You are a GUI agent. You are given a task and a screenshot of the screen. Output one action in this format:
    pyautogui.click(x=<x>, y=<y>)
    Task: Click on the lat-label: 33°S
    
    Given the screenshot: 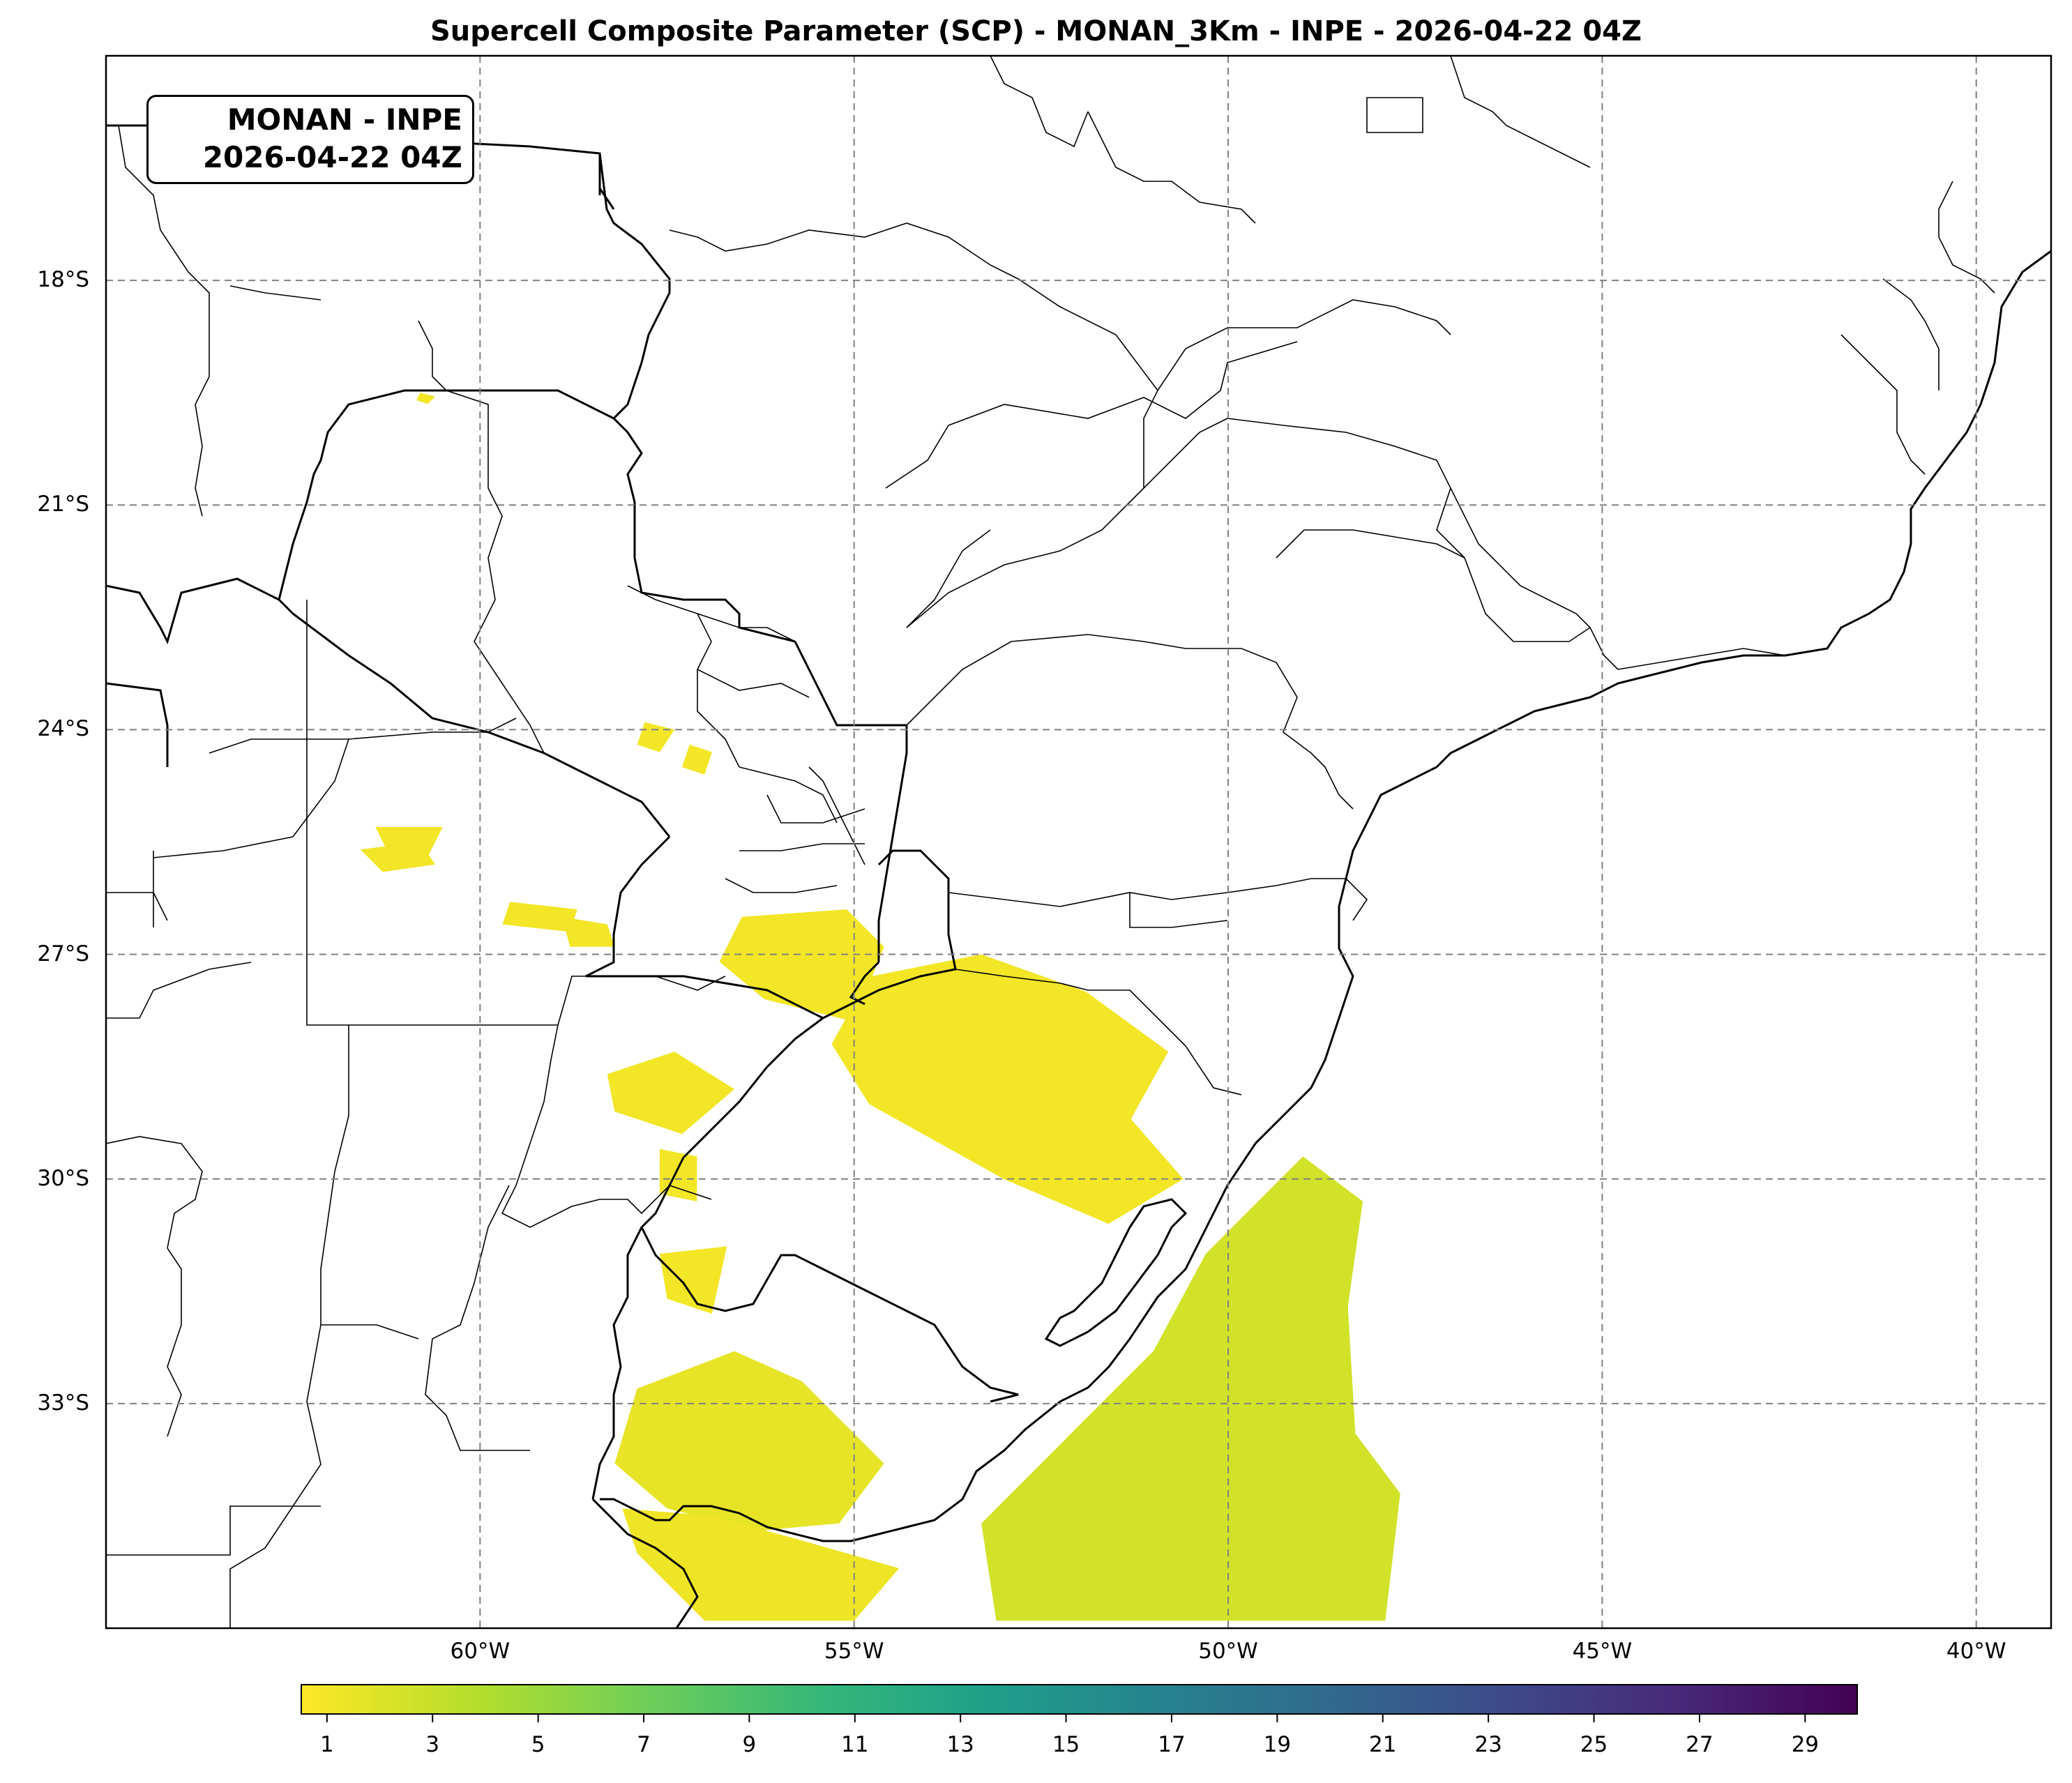 What is the action you would take?
    pyautogui.click(x=63, y=1403)
    